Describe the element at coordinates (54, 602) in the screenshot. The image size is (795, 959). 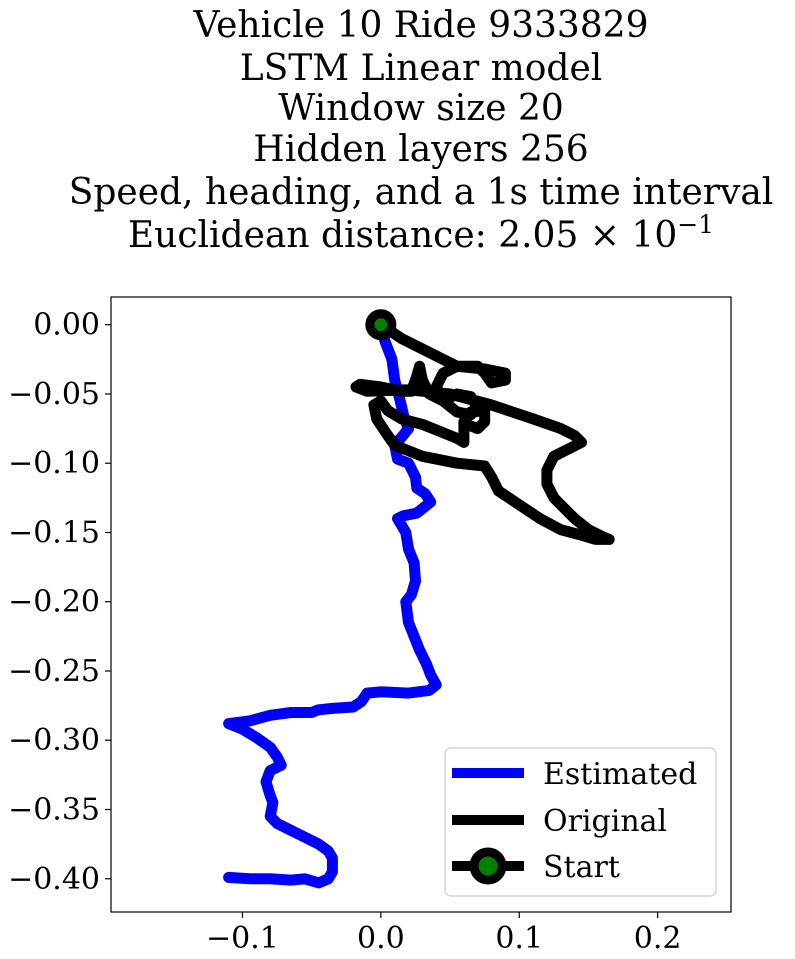
I see `y-tick-label: −0.20` at that location.